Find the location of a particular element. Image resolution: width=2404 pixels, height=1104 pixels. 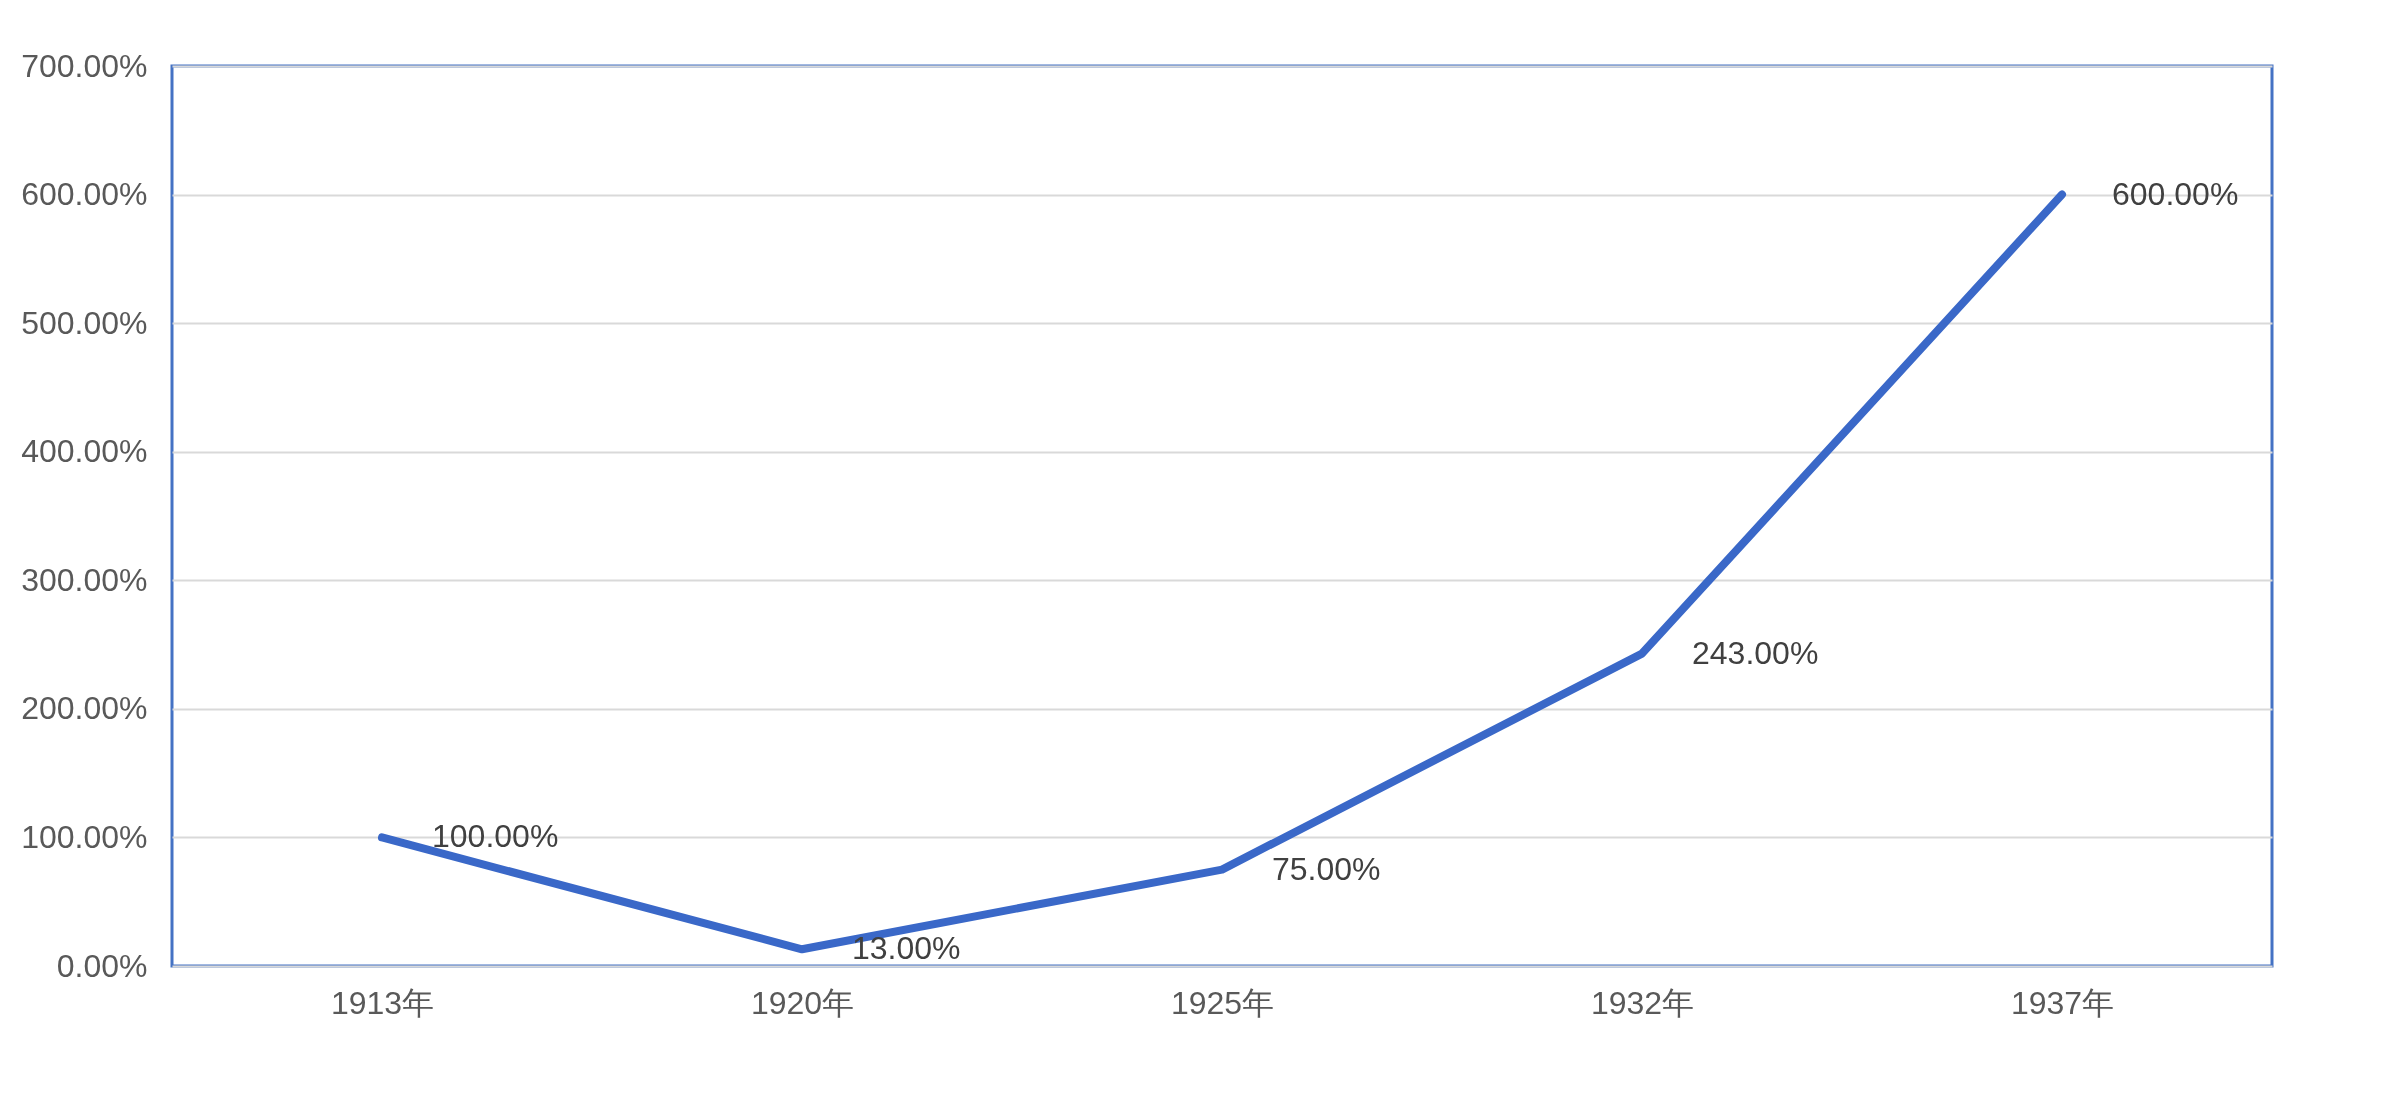

data-label: 100.00% is located at coordinates (495, 836).